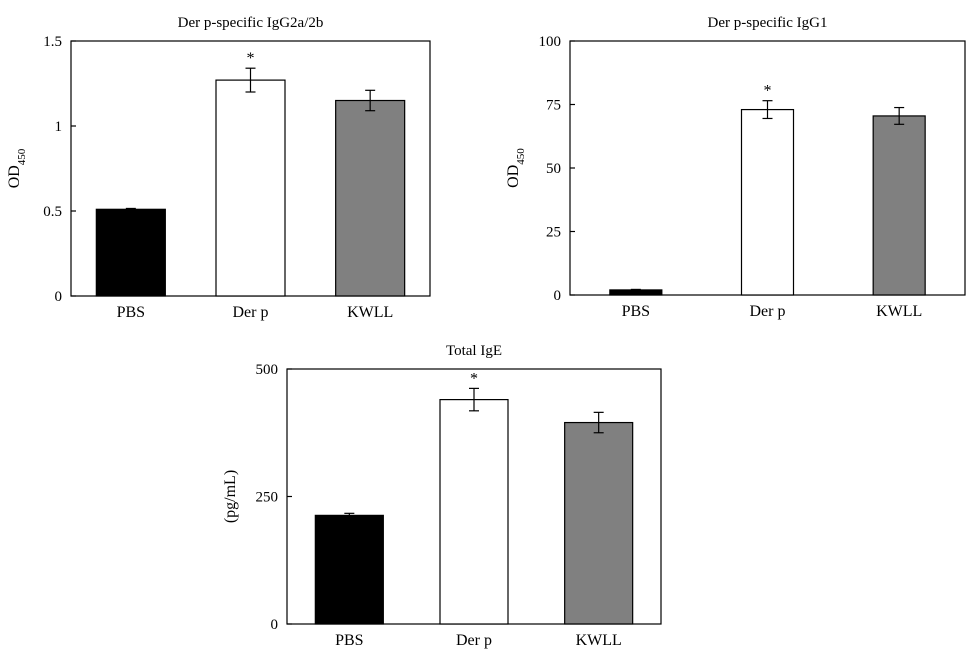 The width and height of the screenshot is (971, 651). Describe the element at coordinates (553, 169) in the screenshot. I see `y-tick-label: 50` at that location.